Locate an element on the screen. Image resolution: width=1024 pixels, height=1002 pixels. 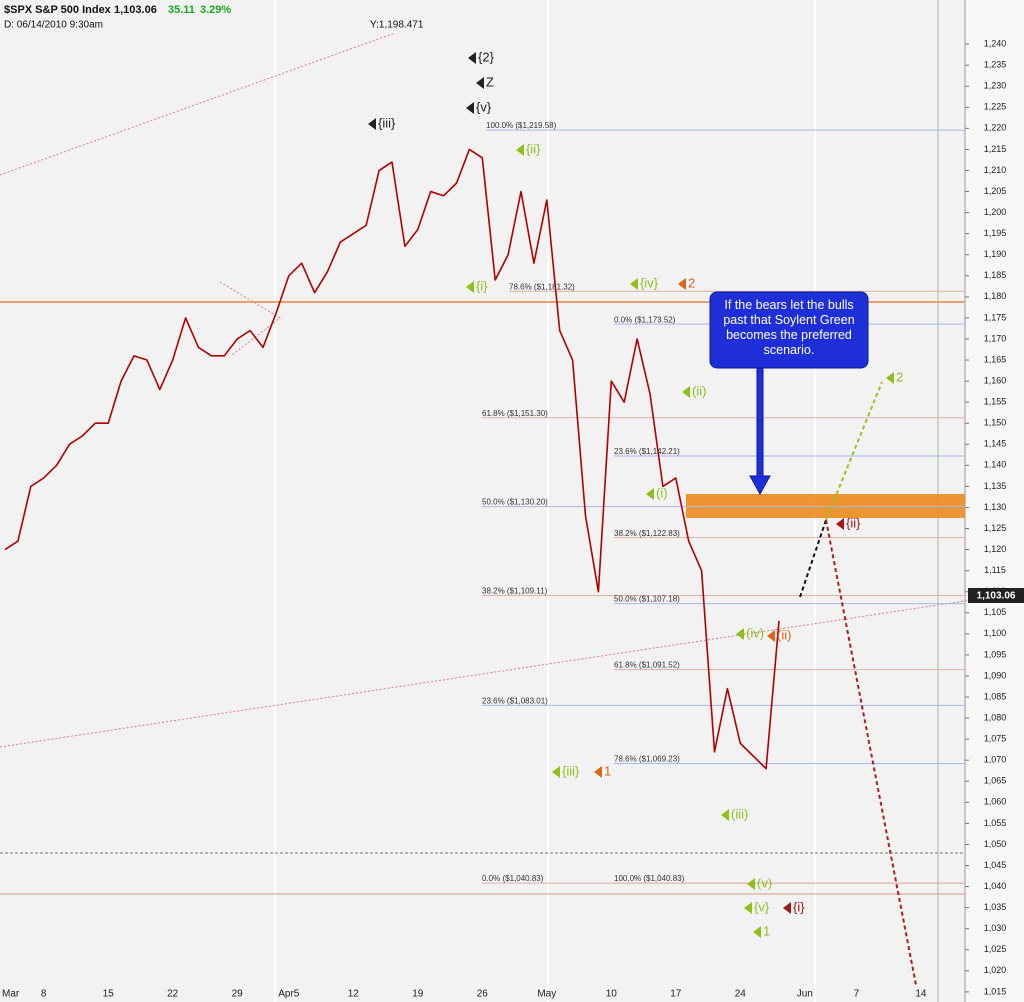
fib-label: 61.8% ($1,091.52) is located at coordinates (647, 665).